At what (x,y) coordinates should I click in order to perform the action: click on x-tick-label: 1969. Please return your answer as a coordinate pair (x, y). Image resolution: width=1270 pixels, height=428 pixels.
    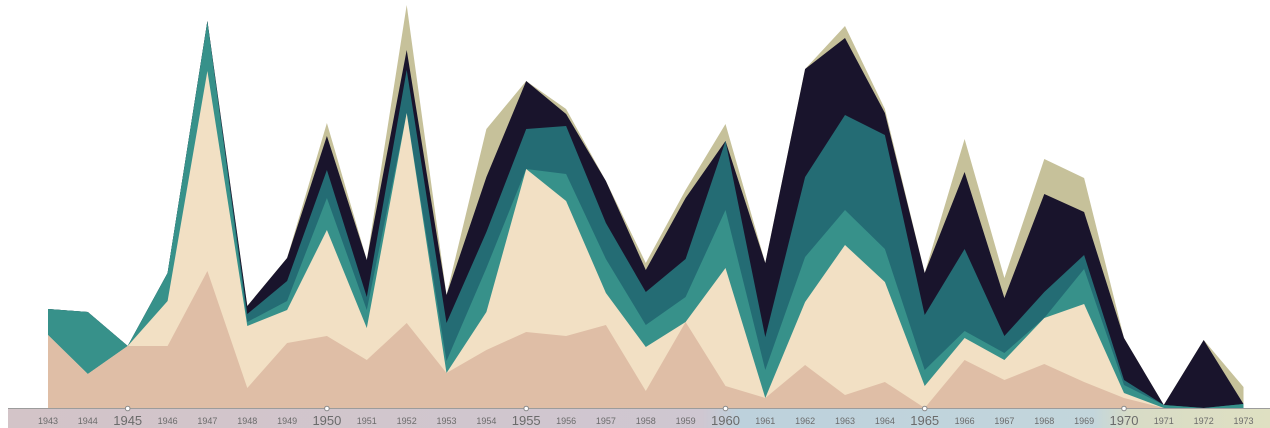
    Looking at the image, I should click on (1084, 421).